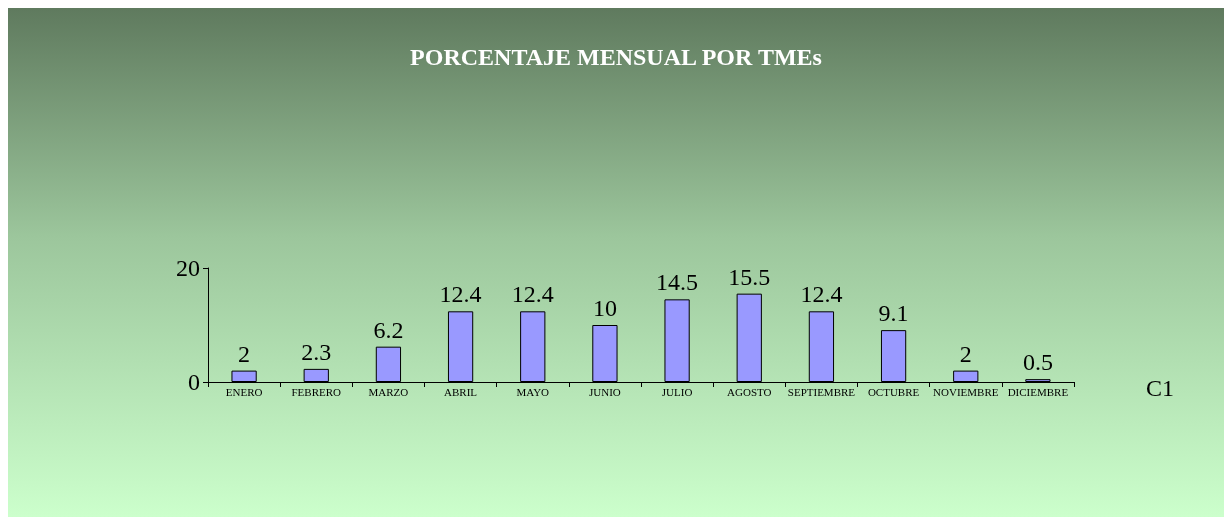 This screenshot has height=525, width=1232. What do you see at coordinates (194, 382) in the screenshot?
I see `y-tick-label: 0` at bounding box center [194, 382].